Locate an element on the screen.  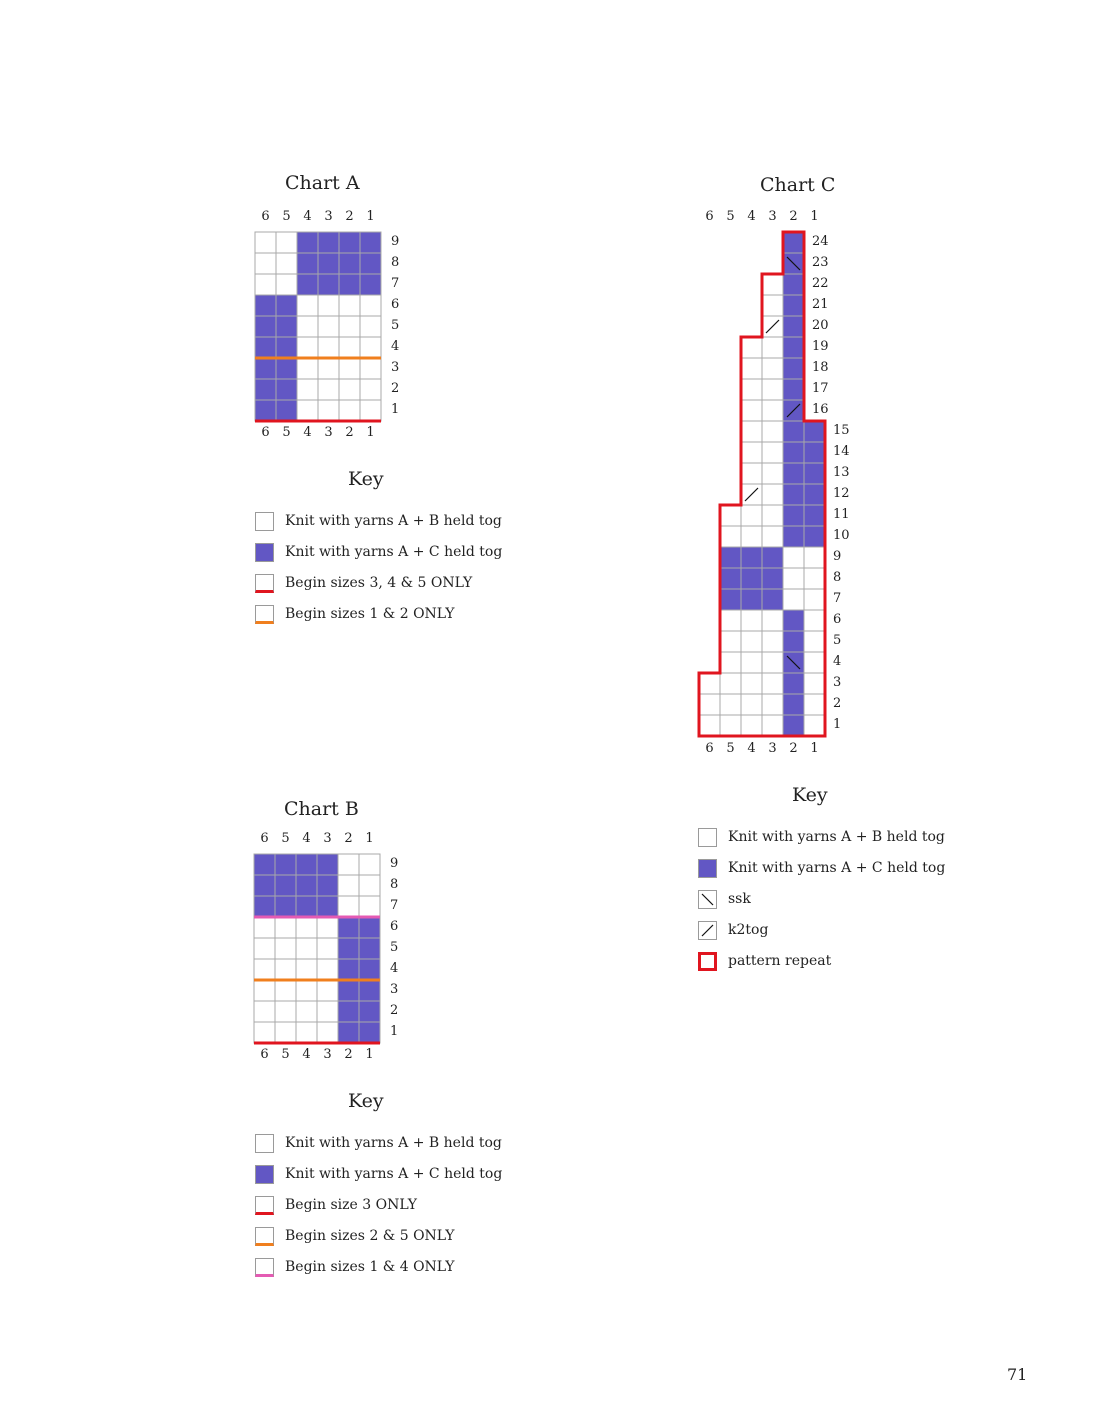
row-number: 13 is located at coordinates (841, 472).